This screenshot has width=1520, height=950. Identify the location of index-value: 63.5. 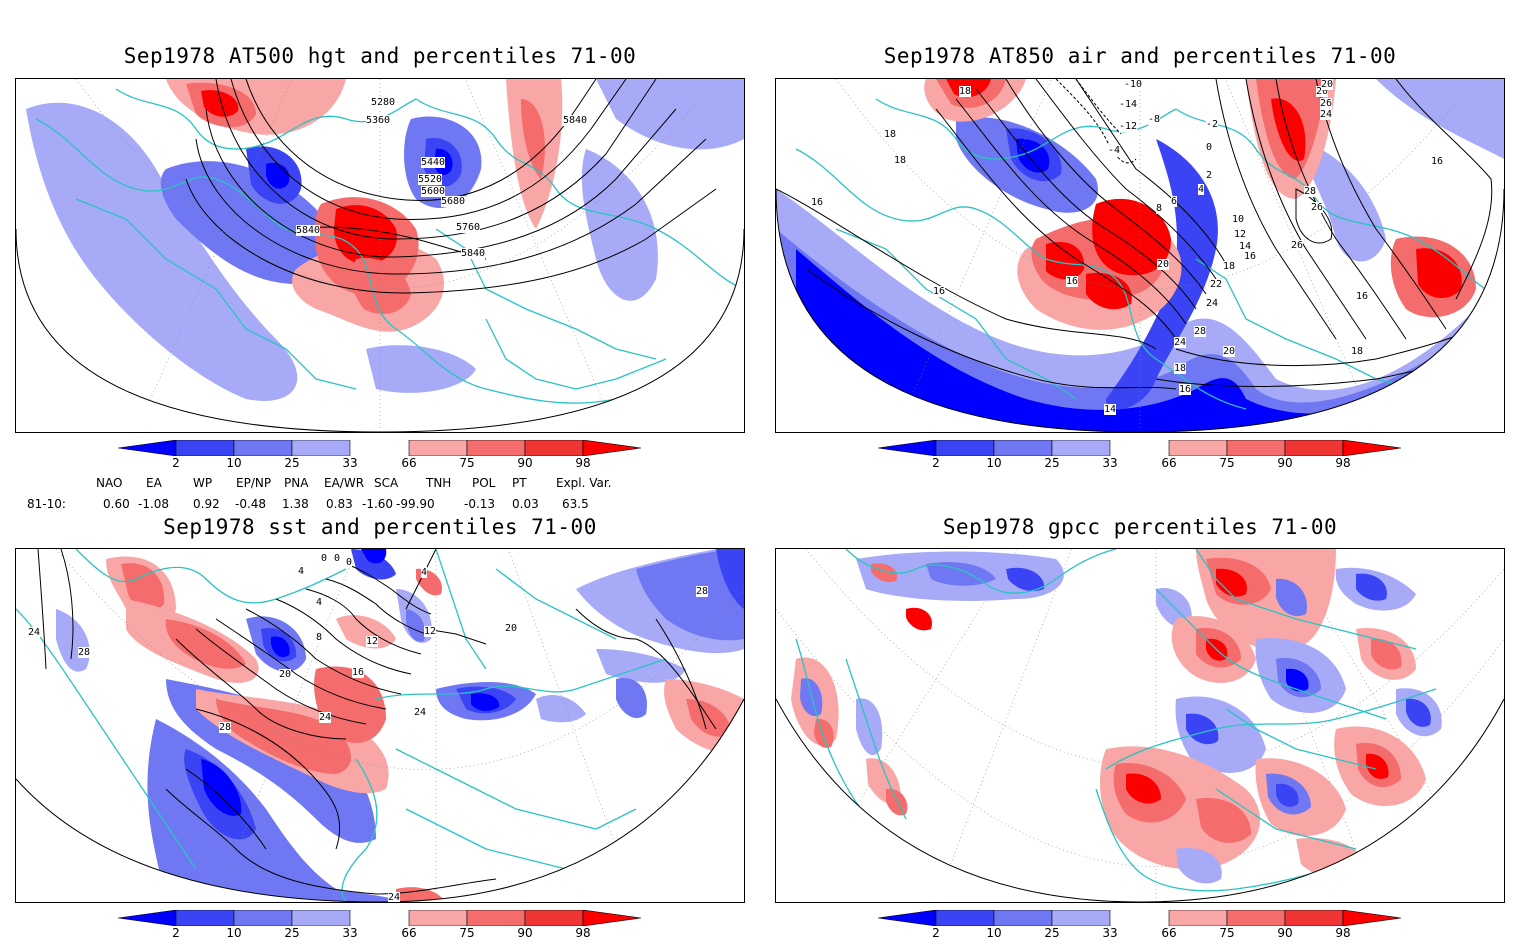
(575, 504).